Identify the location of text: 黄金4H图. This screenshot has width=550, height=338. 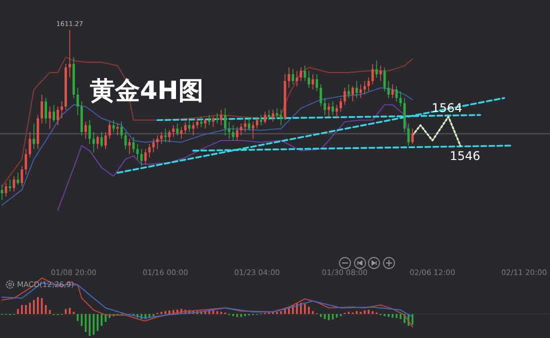
(146, 90).